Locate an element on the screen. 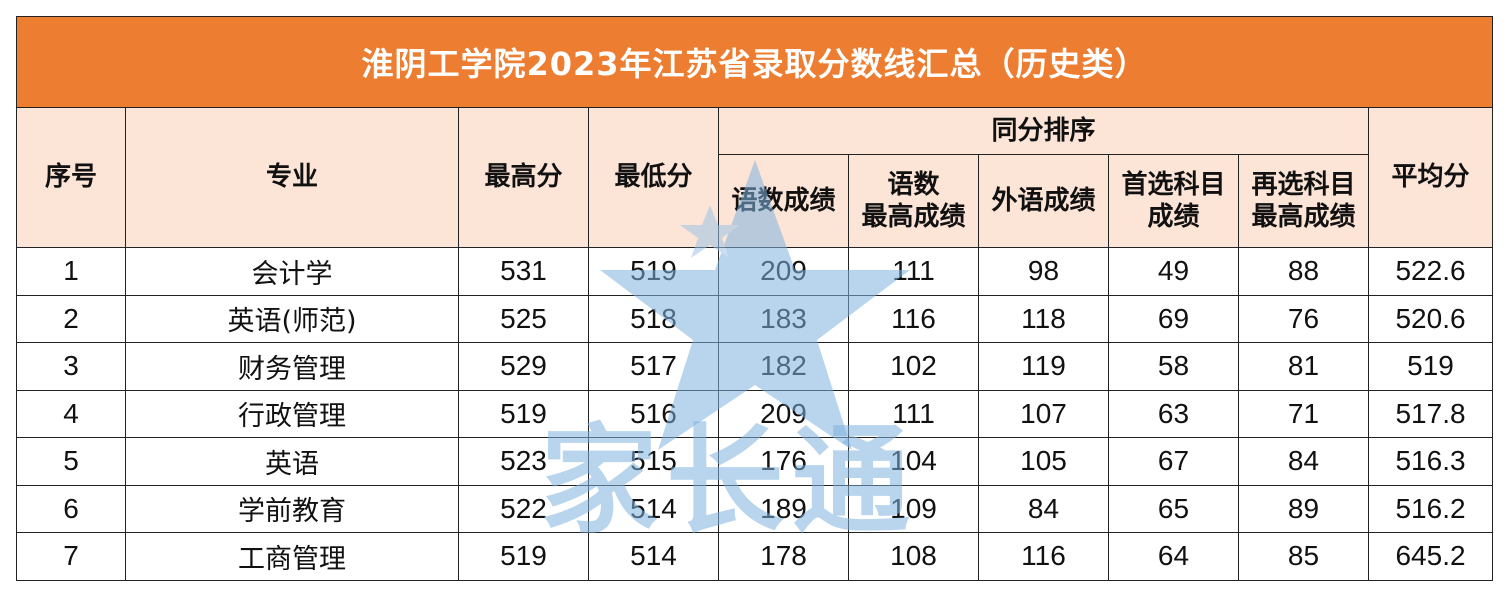 This screenshot has height=604, width=1508. cell-chinese-math-max: 108 is located at coordinates (913, 556).